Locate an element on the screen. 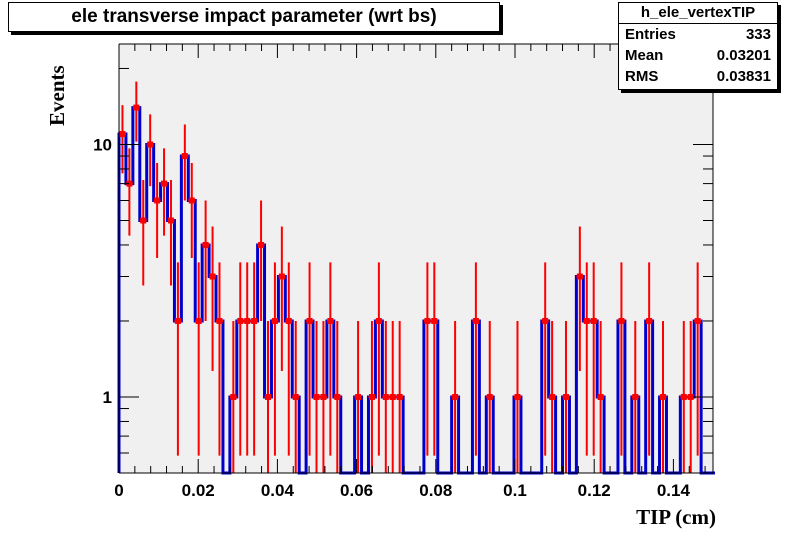 The image size is (792, 544). stats-row-rms: RMS 0.03831 is located at coordinates (698, 76).